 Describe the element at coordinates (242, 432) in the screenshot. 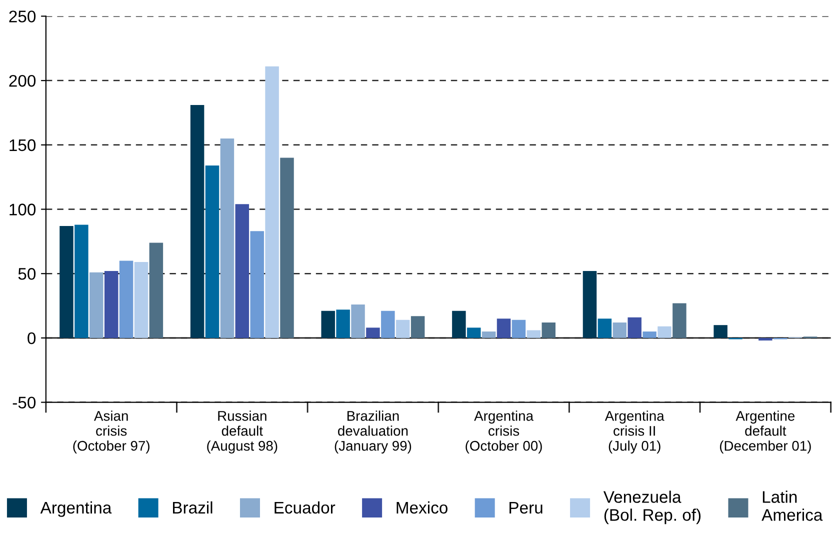

I see `x-tick-label: Russian default (August 98)` at that location.